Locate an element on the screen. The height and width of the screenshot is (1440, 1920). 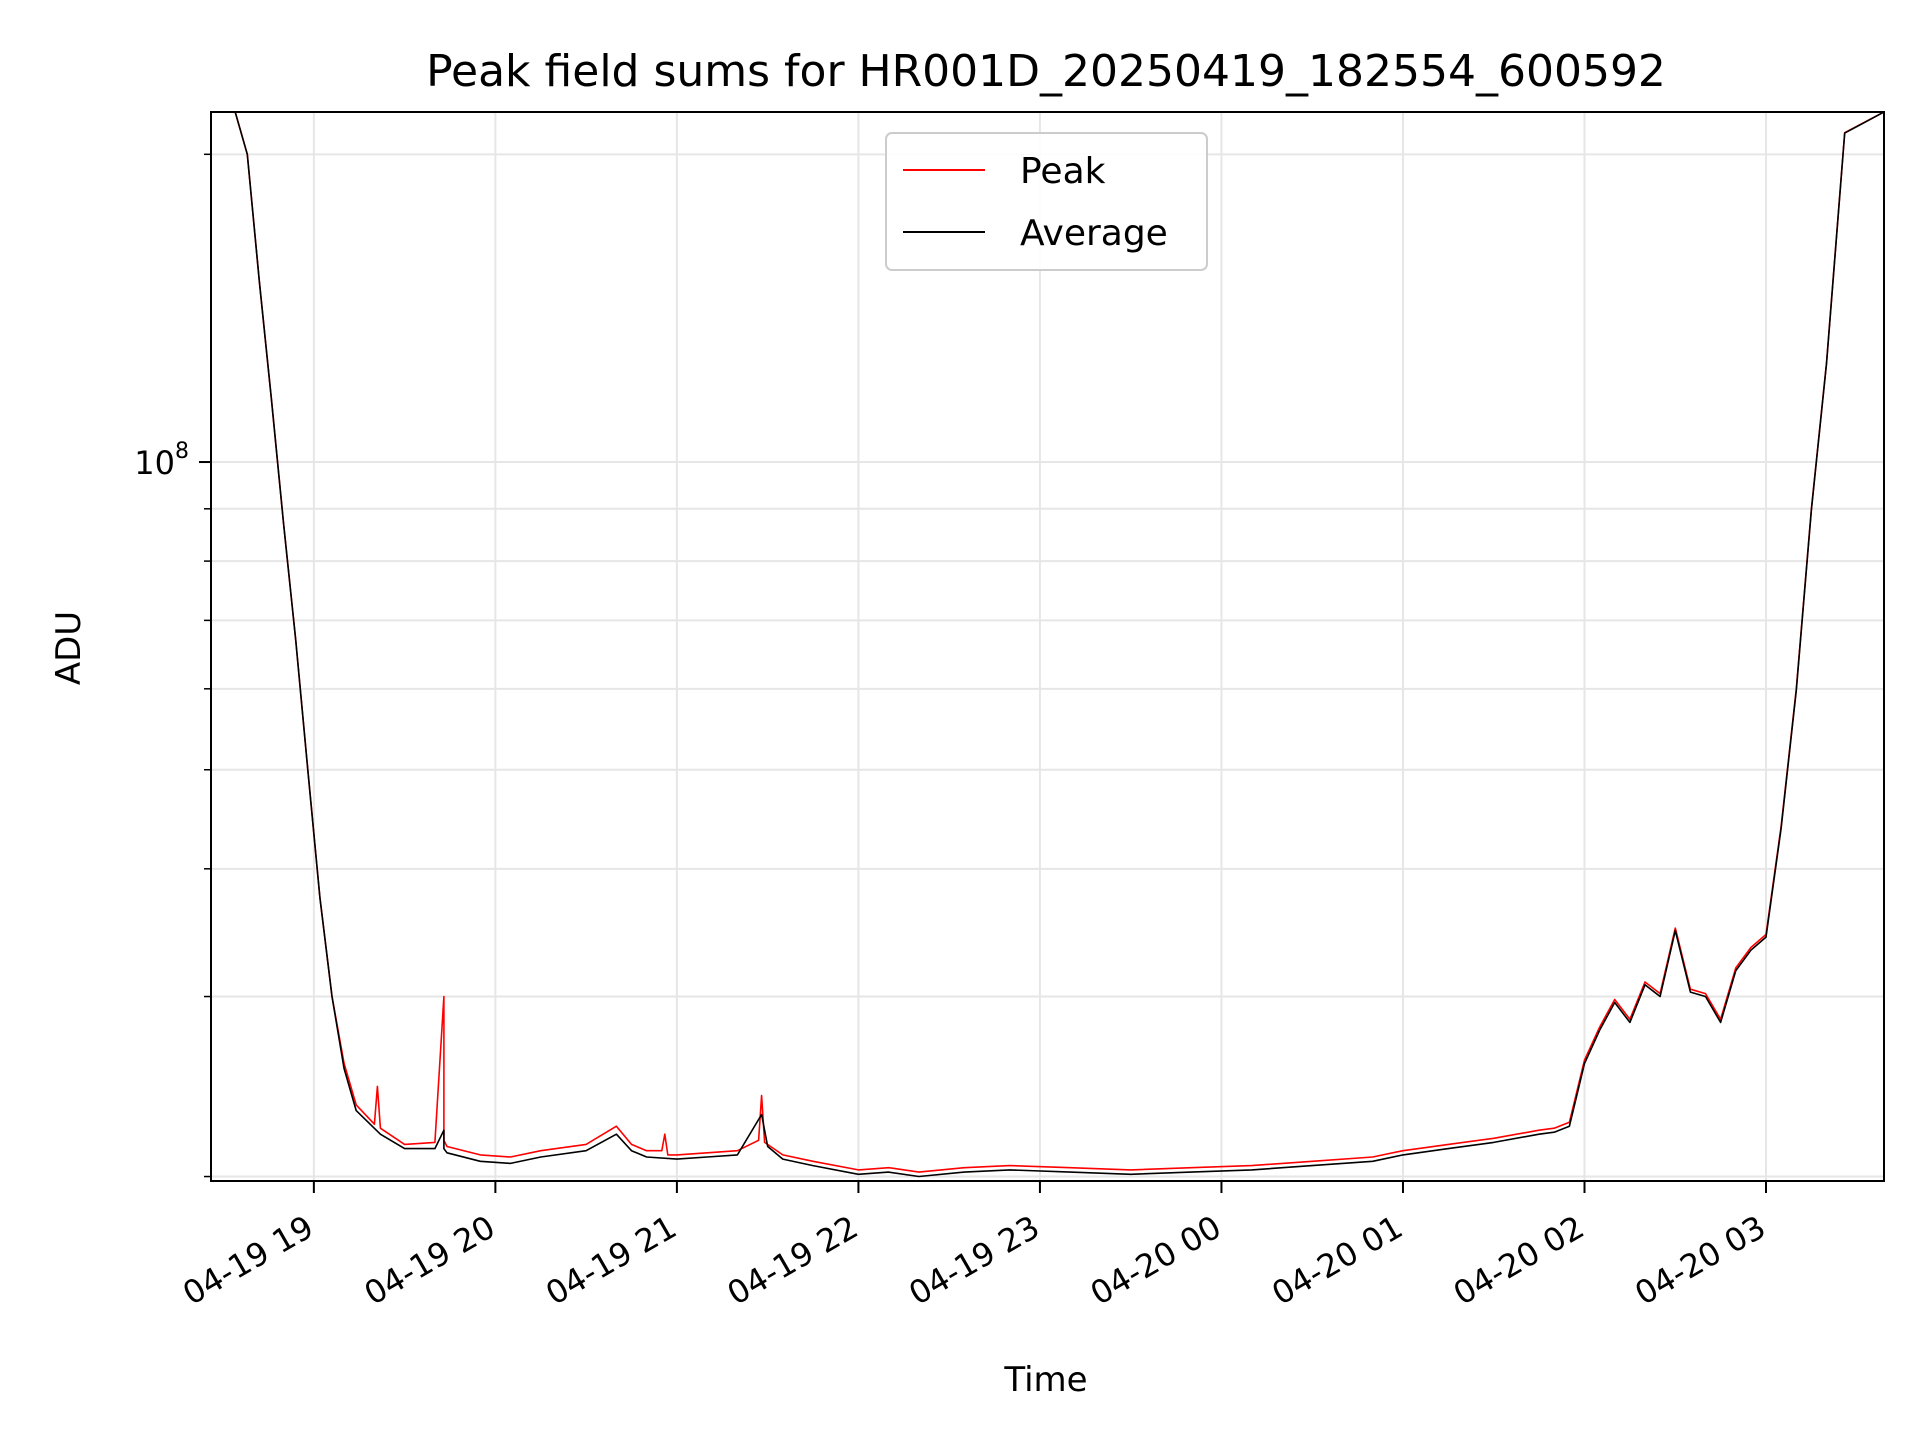
y-tick-label: 108 is located at coordinates (161, 460).